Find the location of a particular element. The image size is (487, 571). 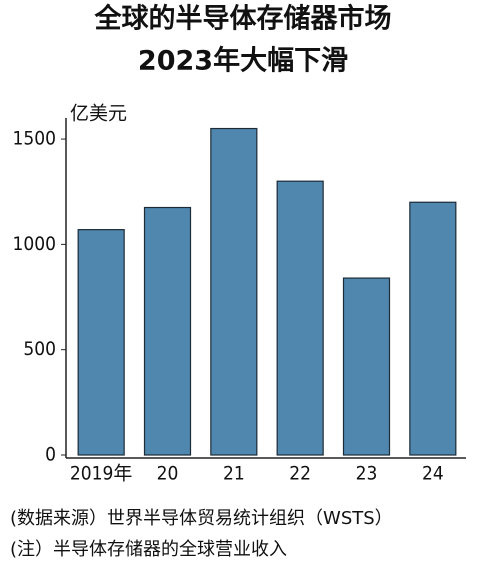

y-axis-label: 亿美元 is located at coordinates (98, 114).